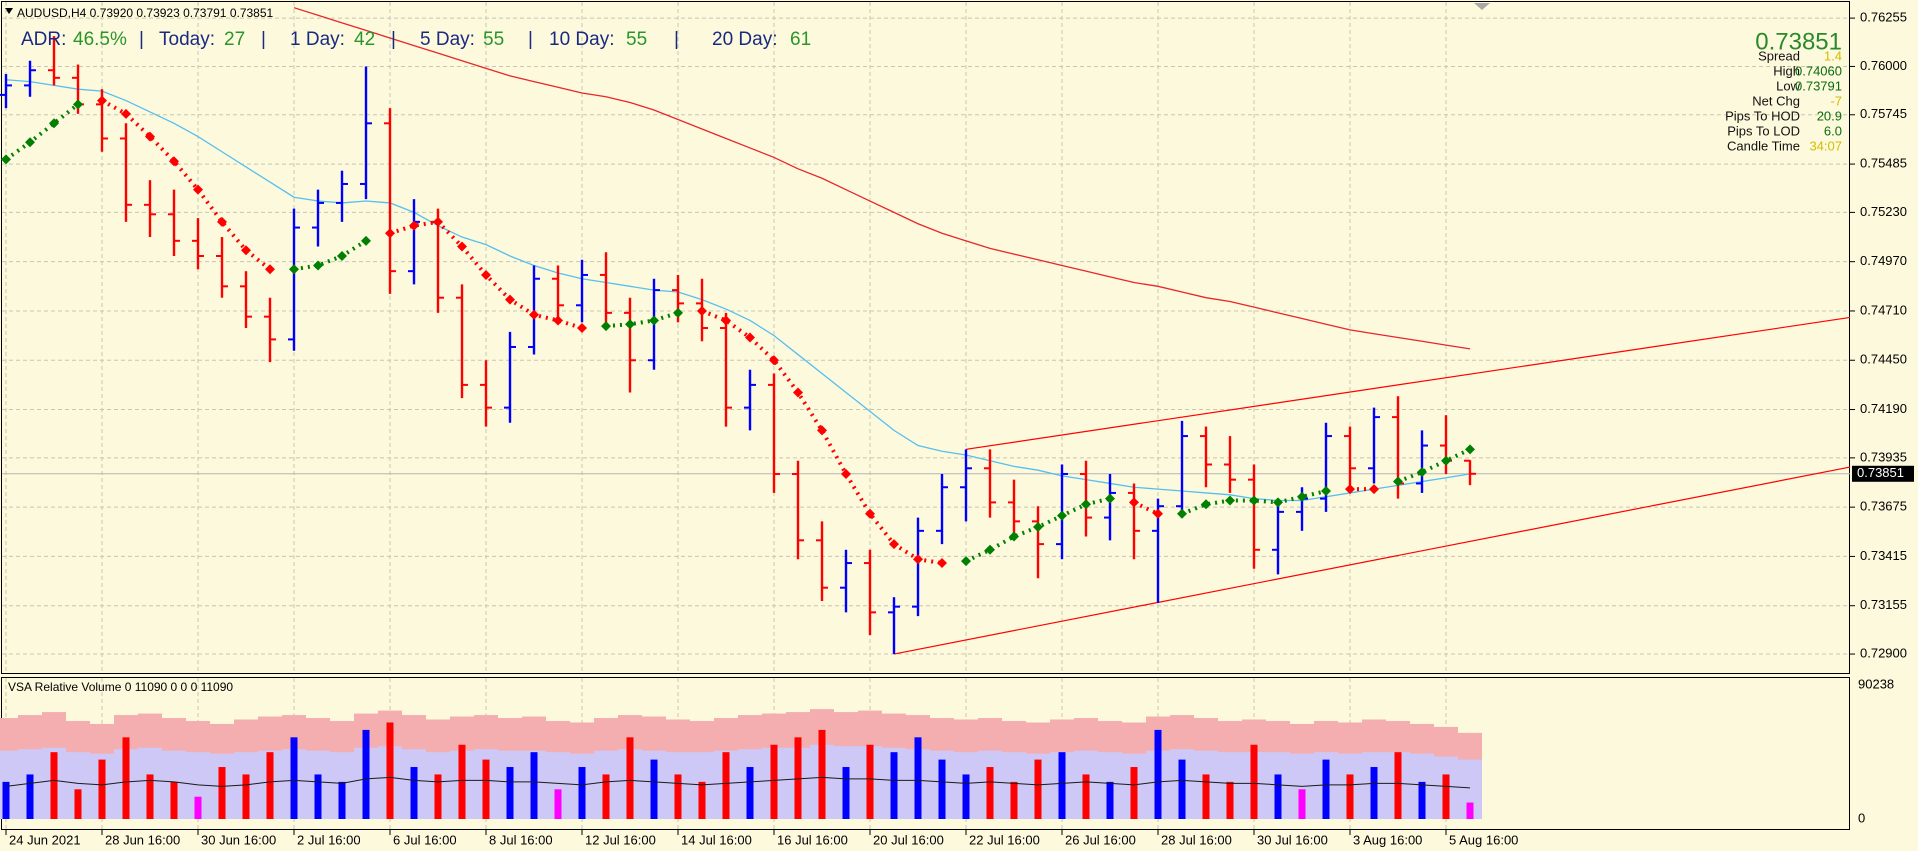 The height and width of the screenshot is (851, 1918). I want to click on info-value: 0.73791, so click(1818, 85).